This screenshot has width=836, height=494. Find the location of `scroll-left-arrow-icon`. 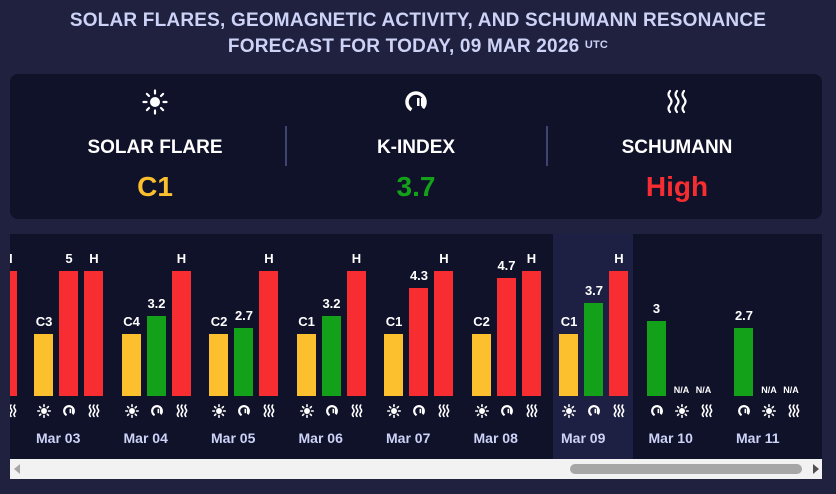

scroll-left-arrow-icon is located at coordinates (17, 469).